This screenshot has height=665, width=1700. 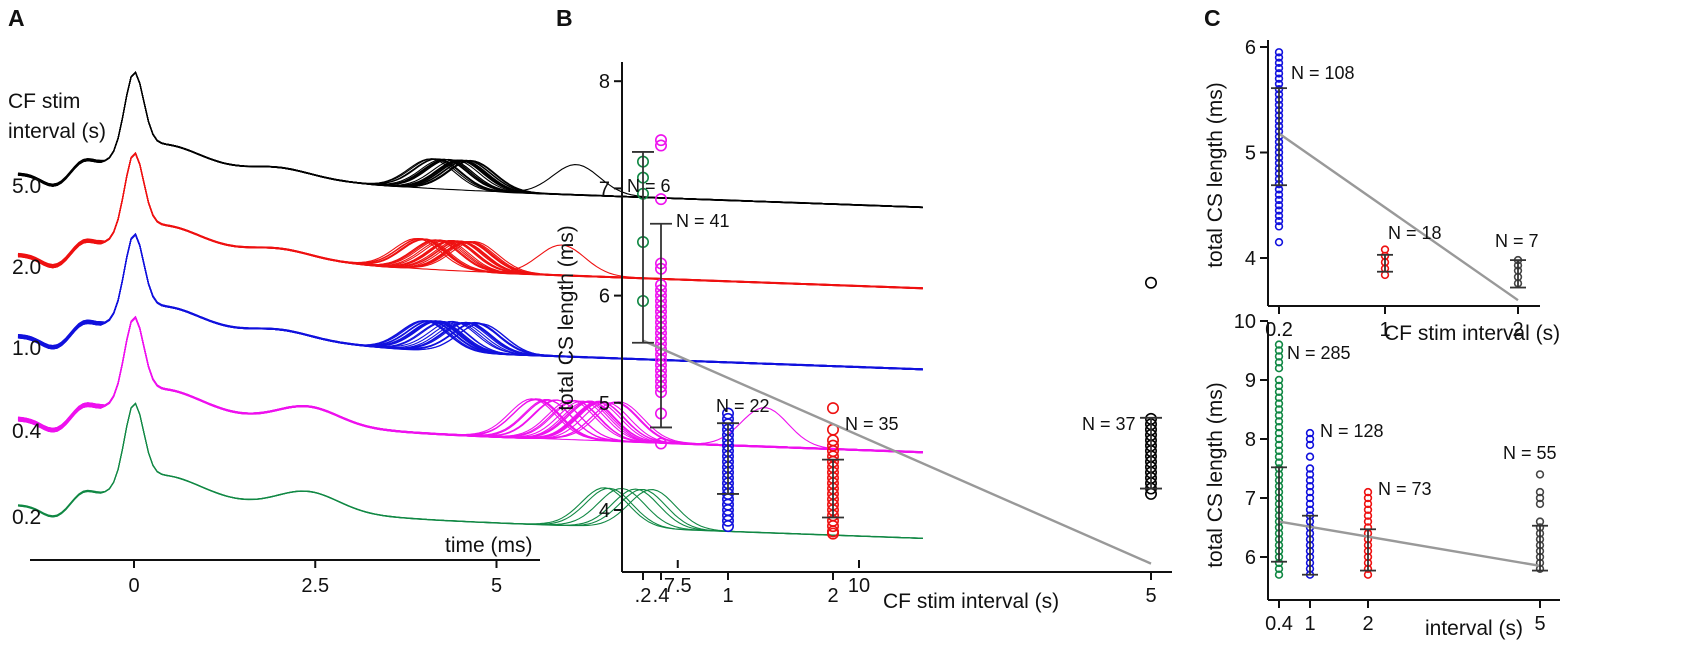 I want to click on y-tick-label: 9, so click(x=1250, y=381).